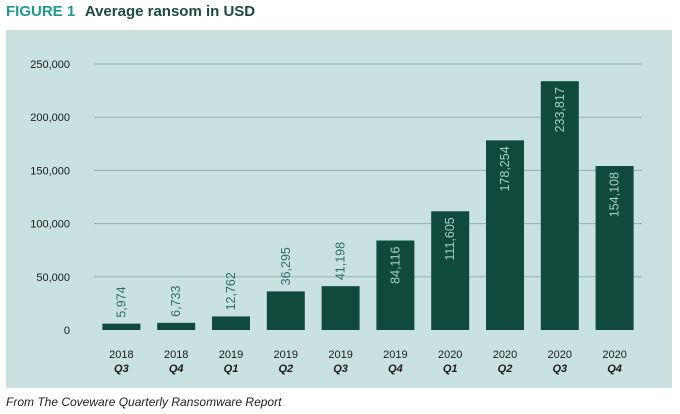 This screenshot has height=414, width=680. What do you see at coordinates (341, 261) in the screenshot?
I see `data-label: 41,198` at bounding box center [341, 261].